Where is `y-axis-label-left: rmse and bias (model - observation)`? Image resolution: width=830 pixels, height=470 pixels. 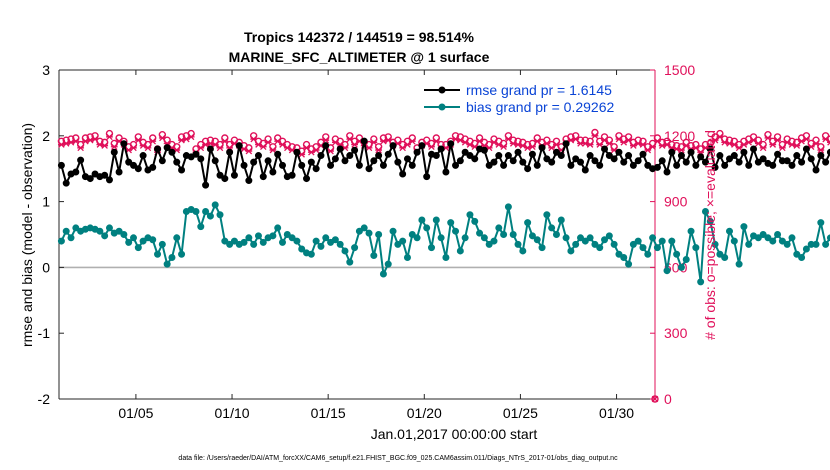
y-axis-label-left: rmse and bias (model - observation) is located at coordinates (27, 235).